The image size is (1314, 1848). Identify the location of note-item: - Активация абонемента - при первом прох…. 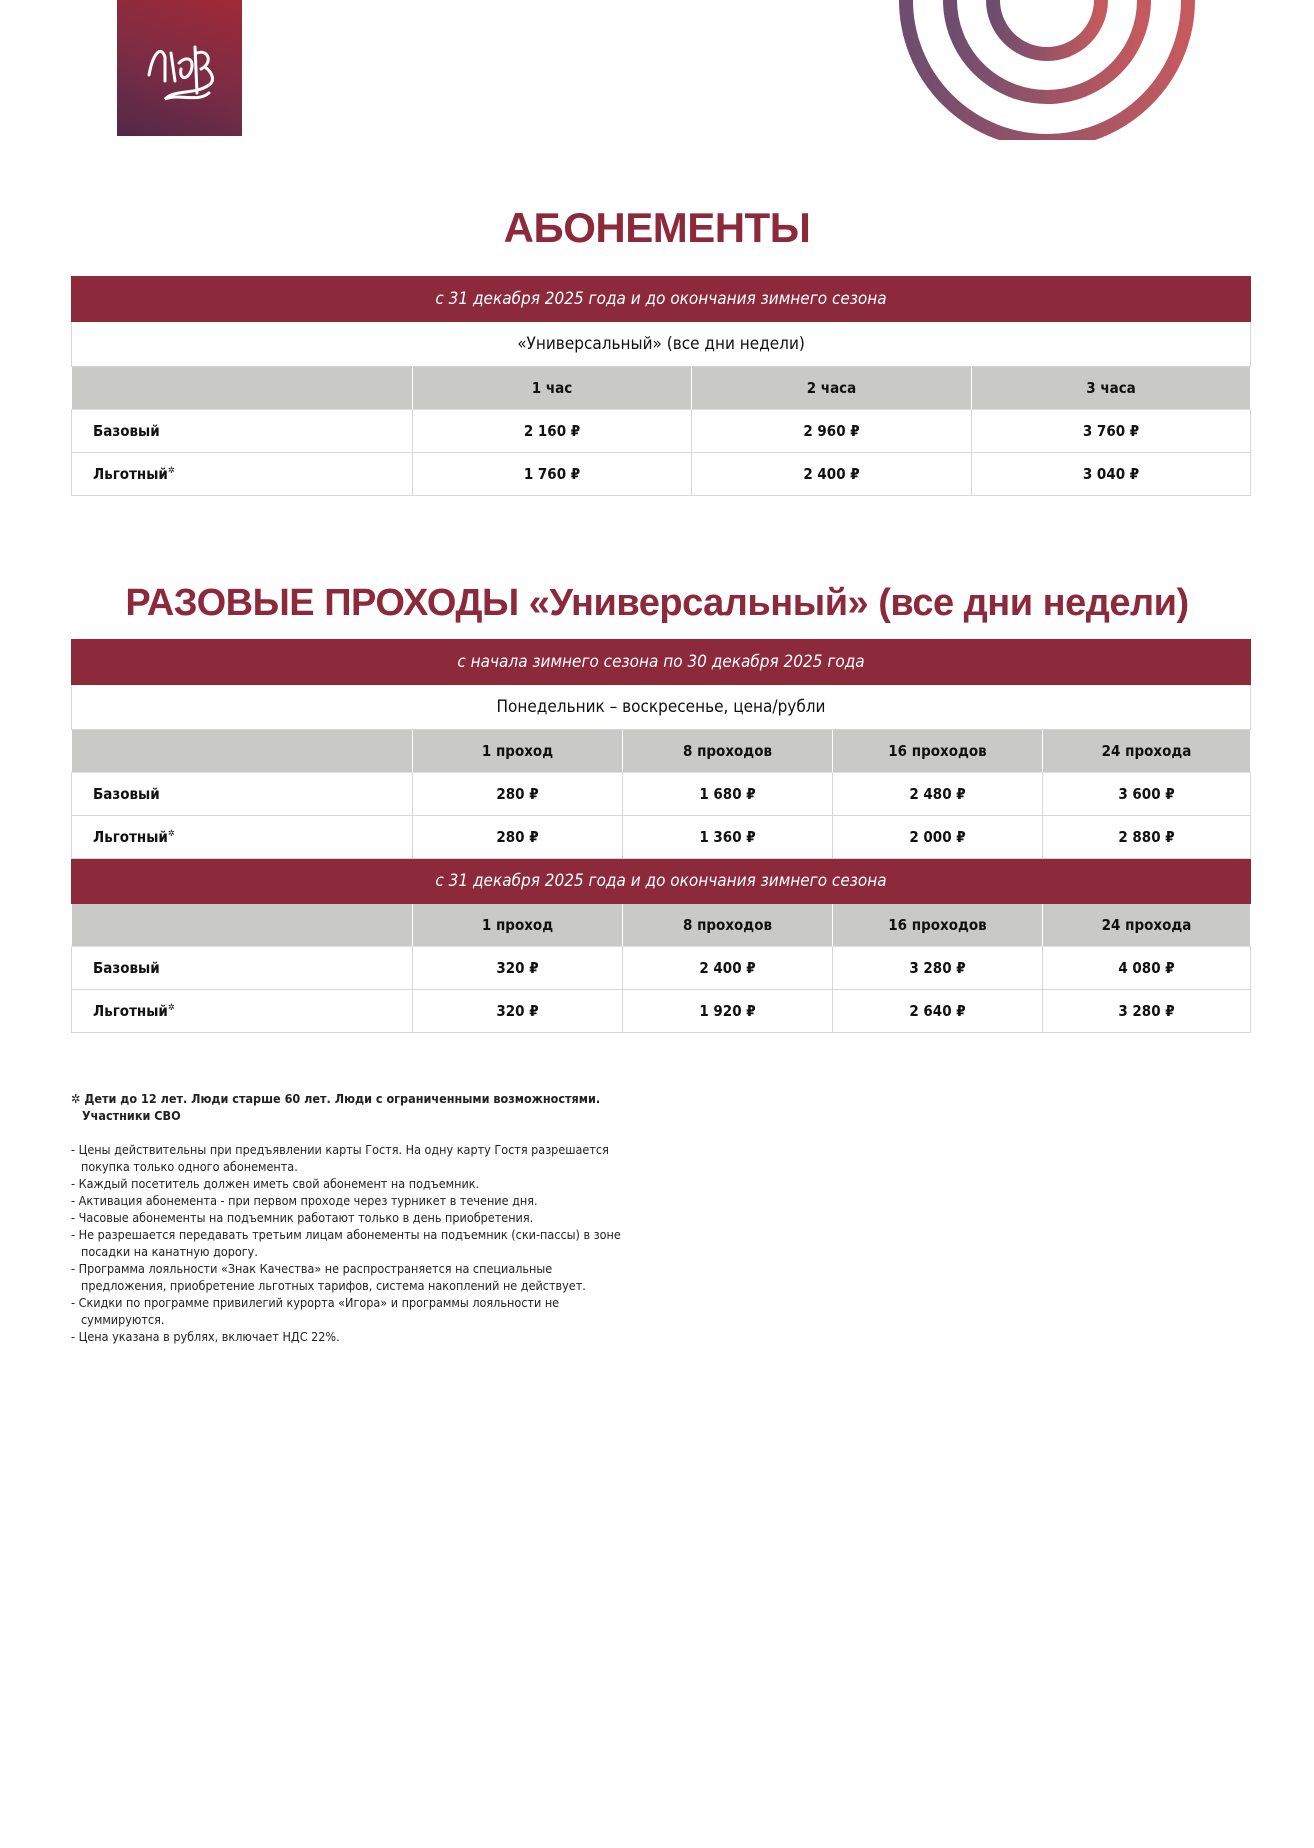
(304, 1200).